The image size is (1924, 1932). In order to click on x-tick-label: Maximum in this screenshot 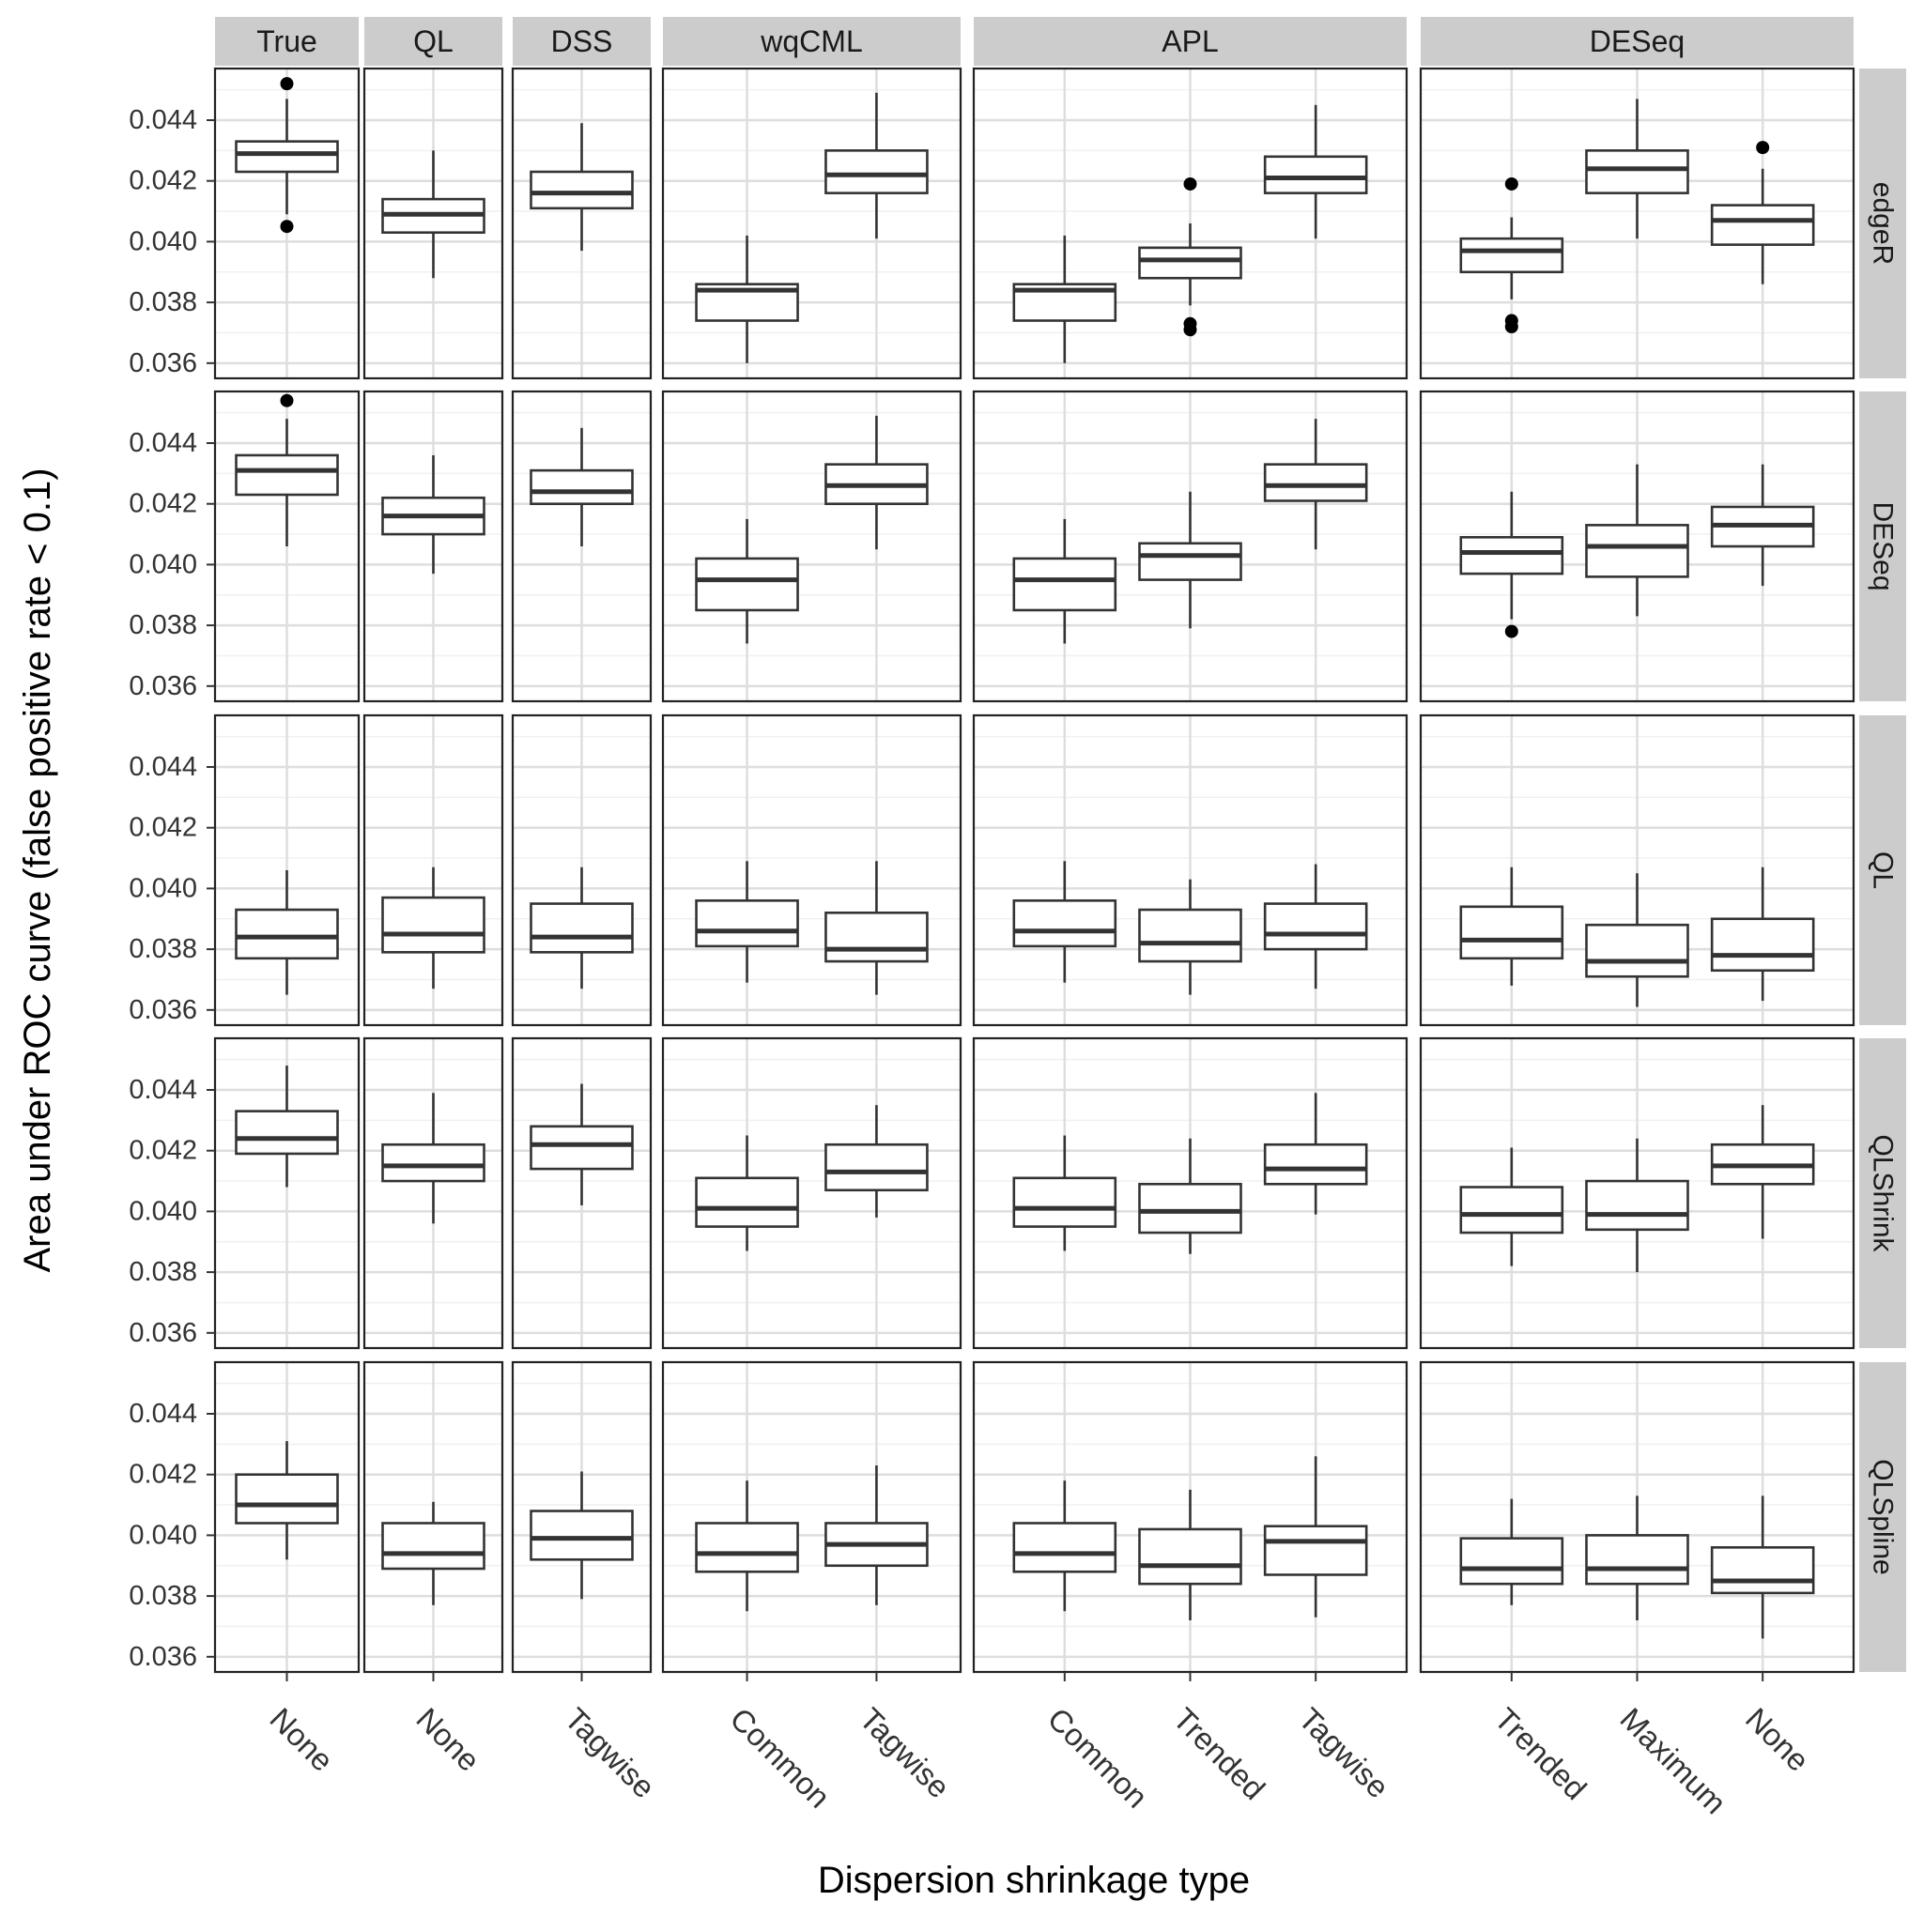, I will do `click(1673, 1761)`.